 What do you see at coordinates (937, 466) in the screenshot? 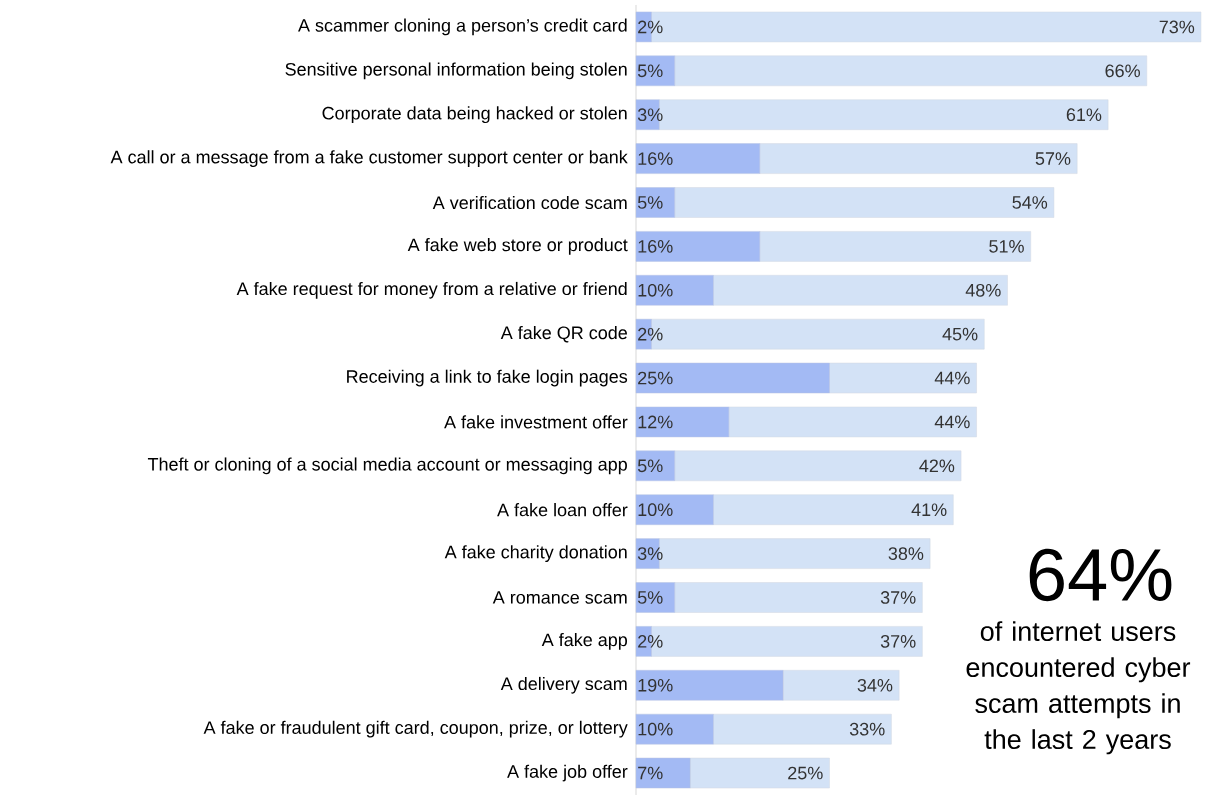
I see `total-label: 42%` at bounding box center [937, 466].